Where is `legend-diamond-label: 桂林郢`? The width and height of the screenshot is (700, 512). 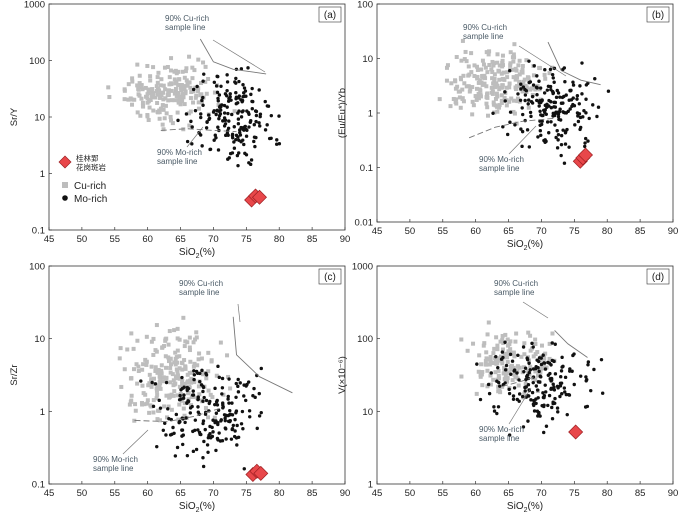 legend-diamond-label: 桂林郢 is located at coordinates (87, 158).